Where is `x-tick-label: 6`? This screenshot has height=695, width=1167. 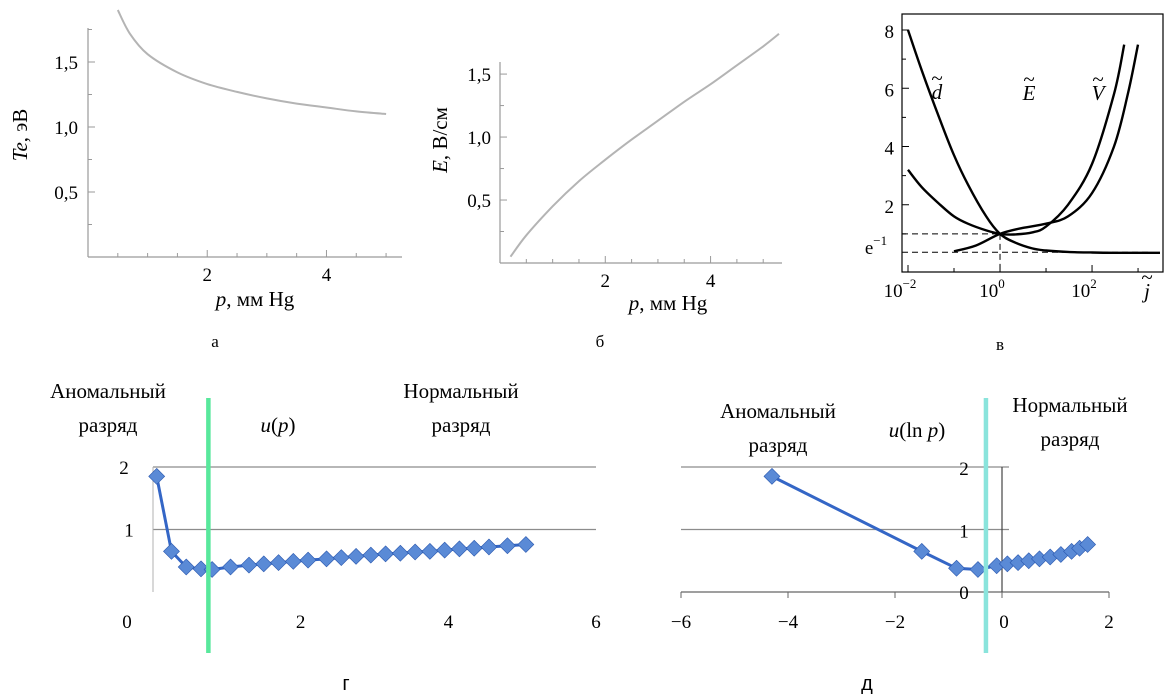 x-tick-label: 6 is located at coordinates (596, 622).